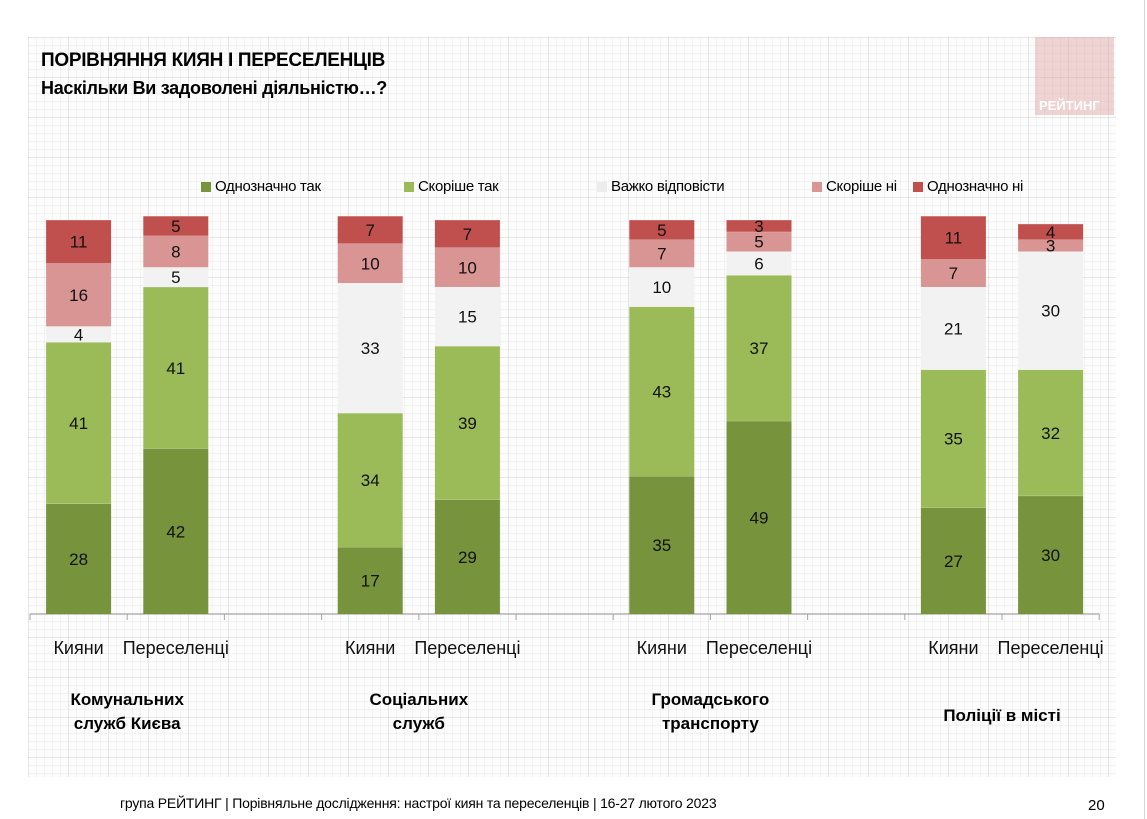  I want to click on data-label: 33, so click(370, 348).